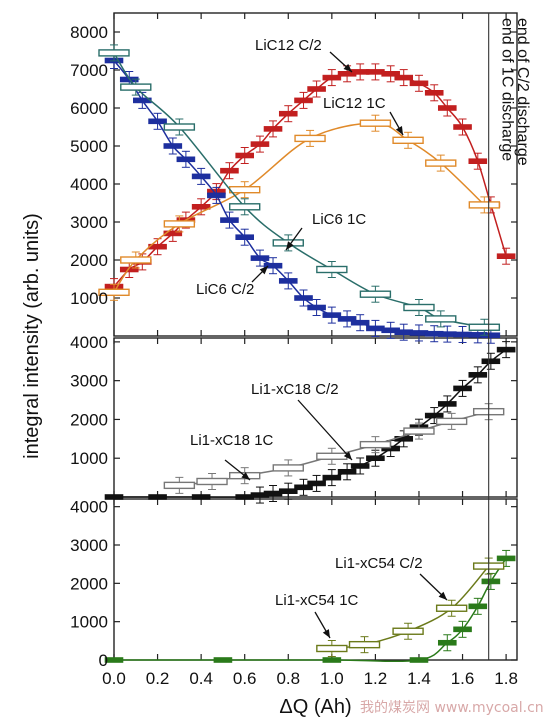 The image size is (551, 725). I want to click on arrow-lic54-1c-head, so click(326, 633).